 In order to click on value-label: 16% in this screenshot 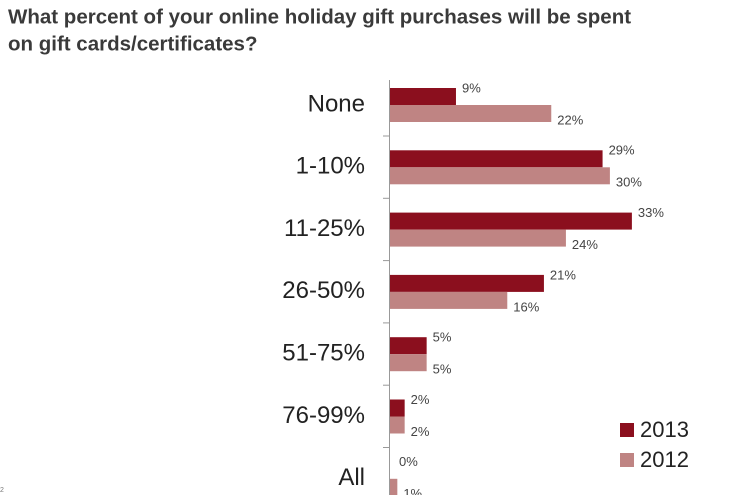, I will do `click(526, 306)`.